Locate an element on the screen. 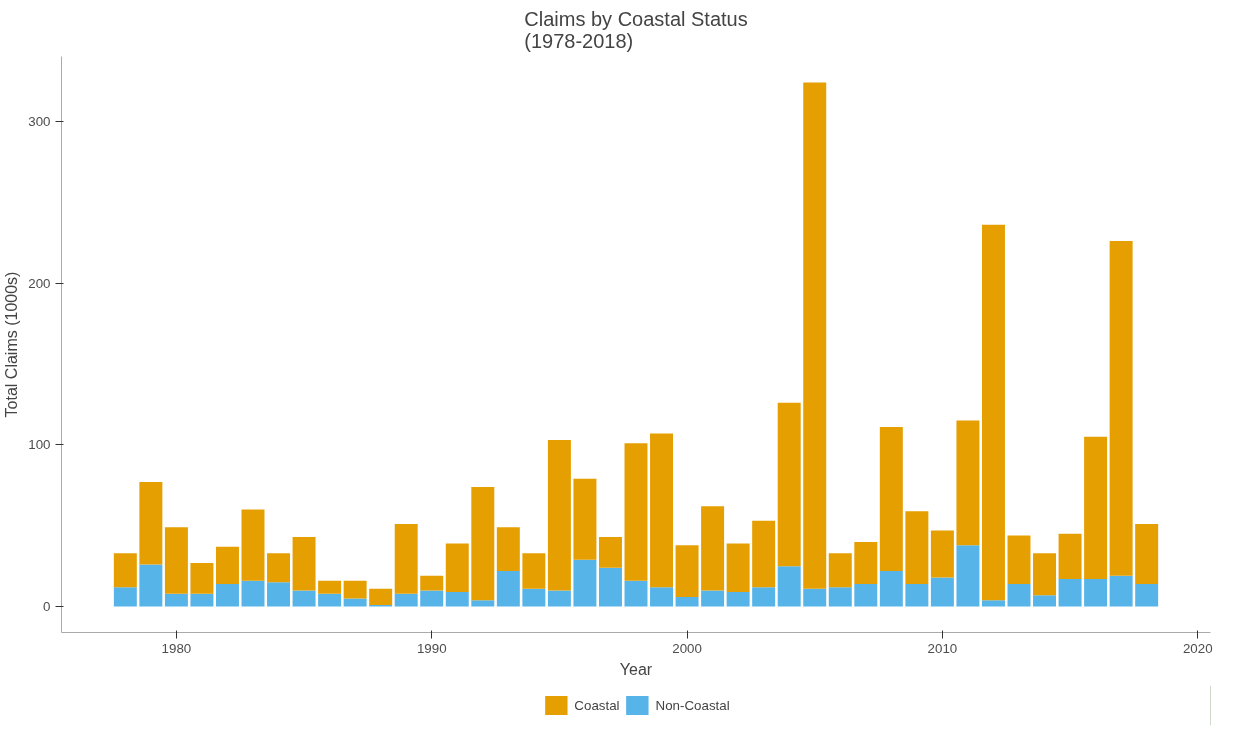  y-tick-label: 0 is located at coordinates (47, 607).